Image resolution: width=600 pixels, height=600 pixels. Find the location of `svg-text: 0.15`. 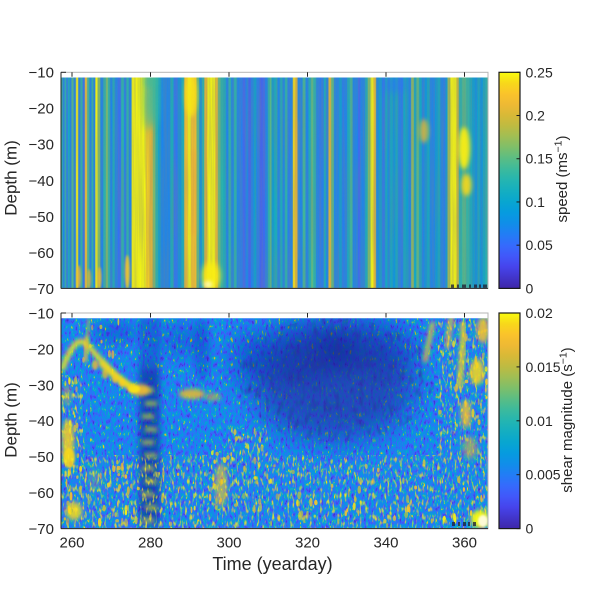

svg-text: 0.15 is located at coordinates (539, 159).